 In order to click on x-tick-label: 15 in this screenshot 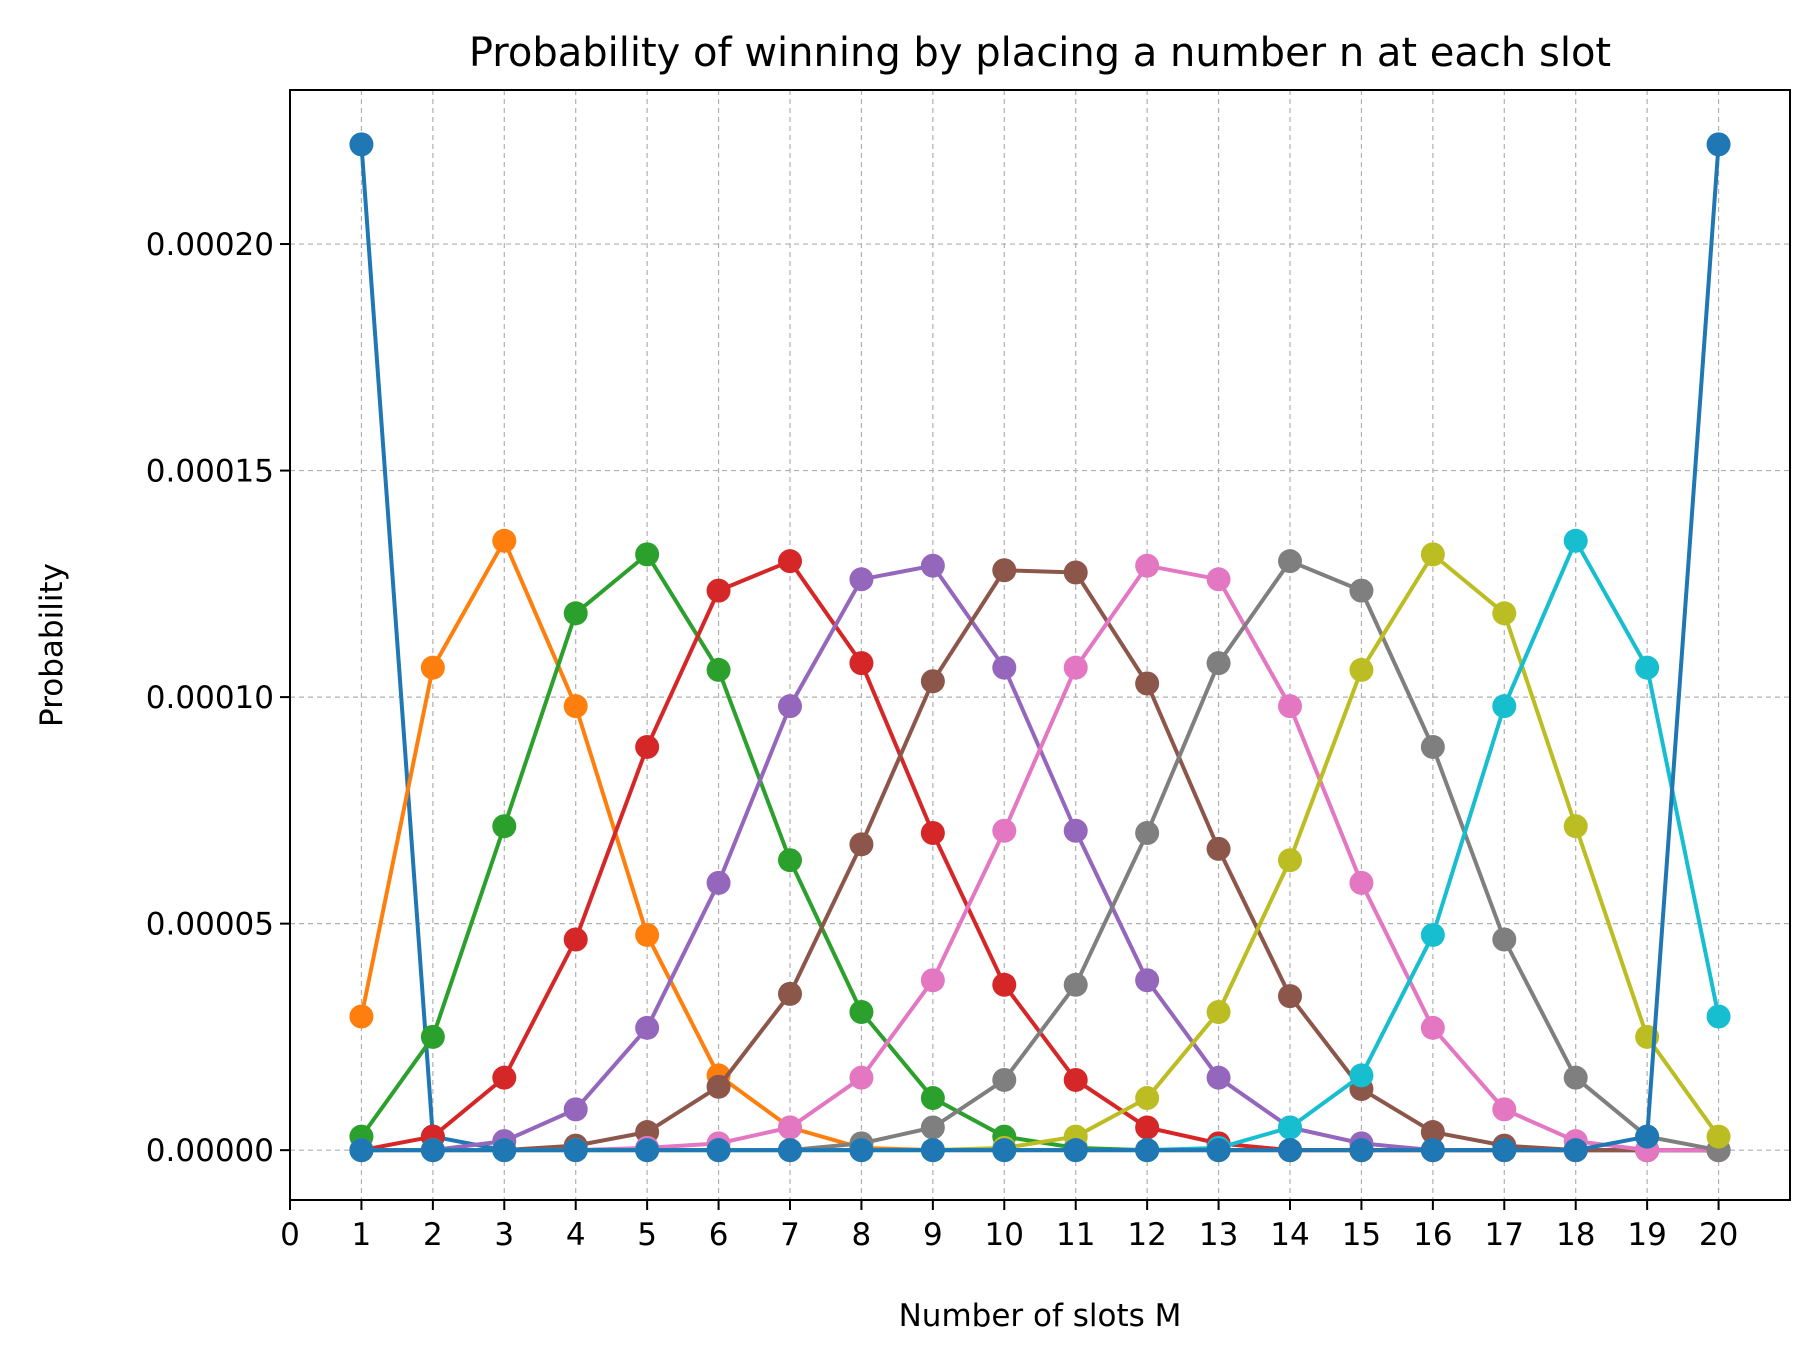, I will do `click(1361, 1235)`.